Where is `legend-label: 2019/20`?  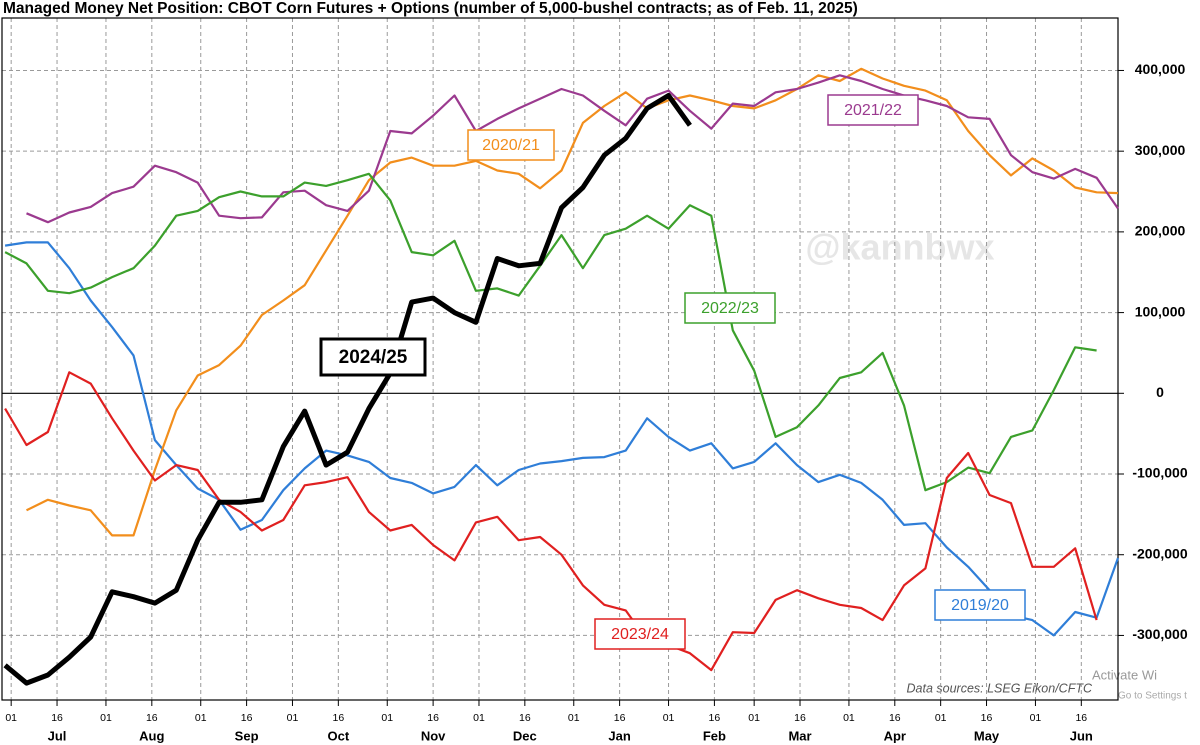
legend-label: 2019/20 is located at coordinates (980, 605).